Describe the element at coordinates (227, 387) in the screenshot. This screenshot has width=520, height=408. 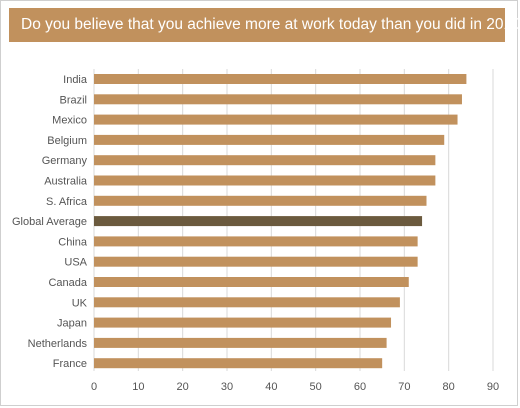
I see `x-tick-label: 30` at that location.